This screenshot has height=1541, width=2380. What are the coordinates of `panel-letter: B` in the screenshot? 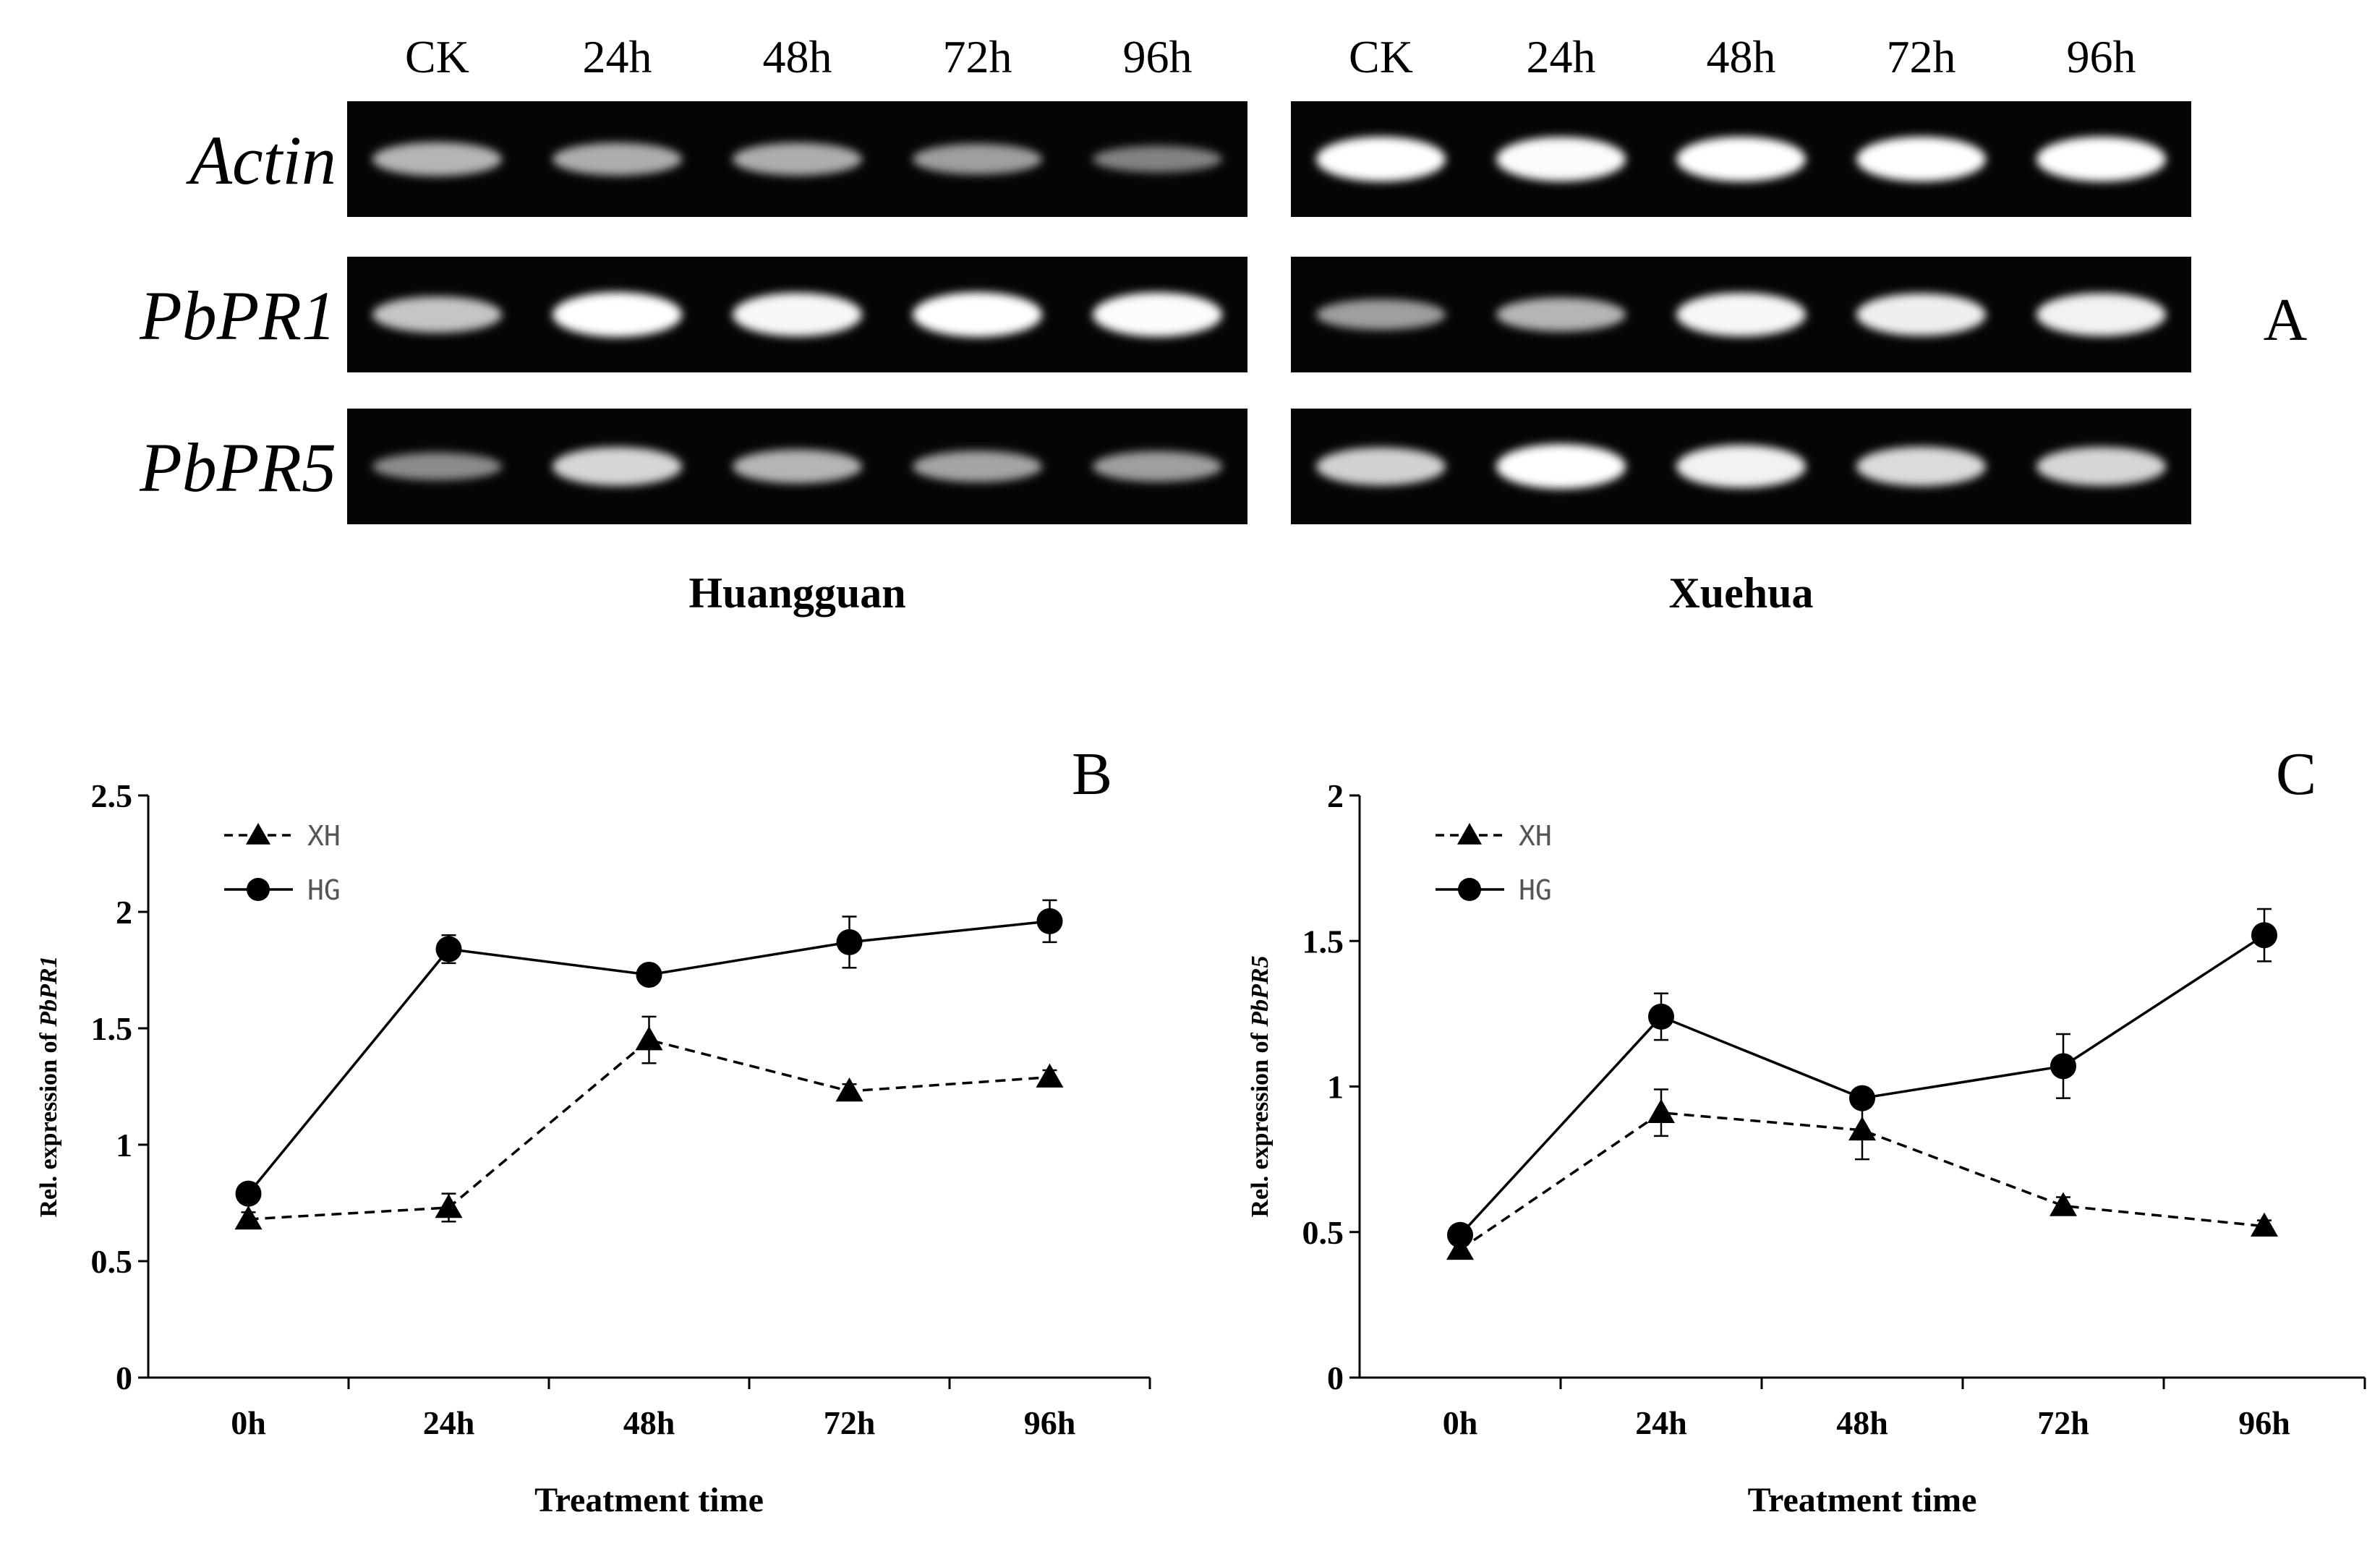 It's located at (1092, 774).